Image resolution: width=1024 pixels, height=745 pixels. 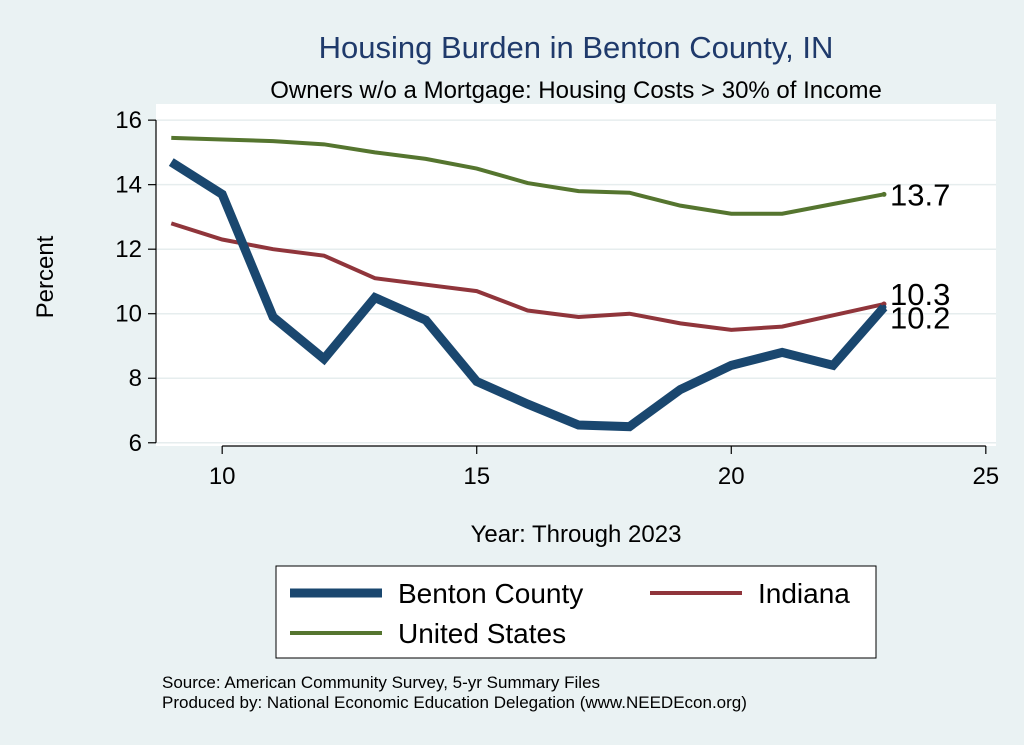 What do you see at coordinates (920, 194) in the screenshot?
I see `end-label-united-states: 13.7` at bounding box center [920, 194].